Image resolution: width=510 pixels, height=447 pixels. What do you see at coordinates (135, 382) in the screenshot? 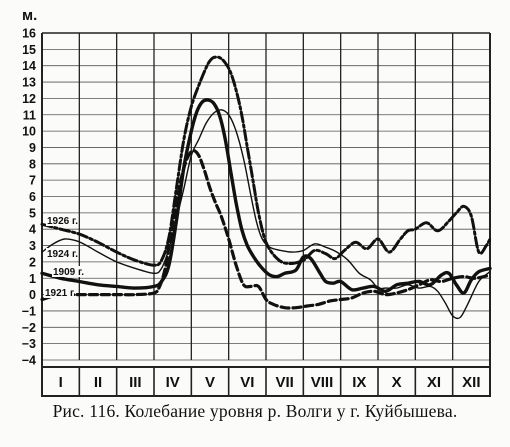
I see `month-label: III` at bounding box center [135, 382].